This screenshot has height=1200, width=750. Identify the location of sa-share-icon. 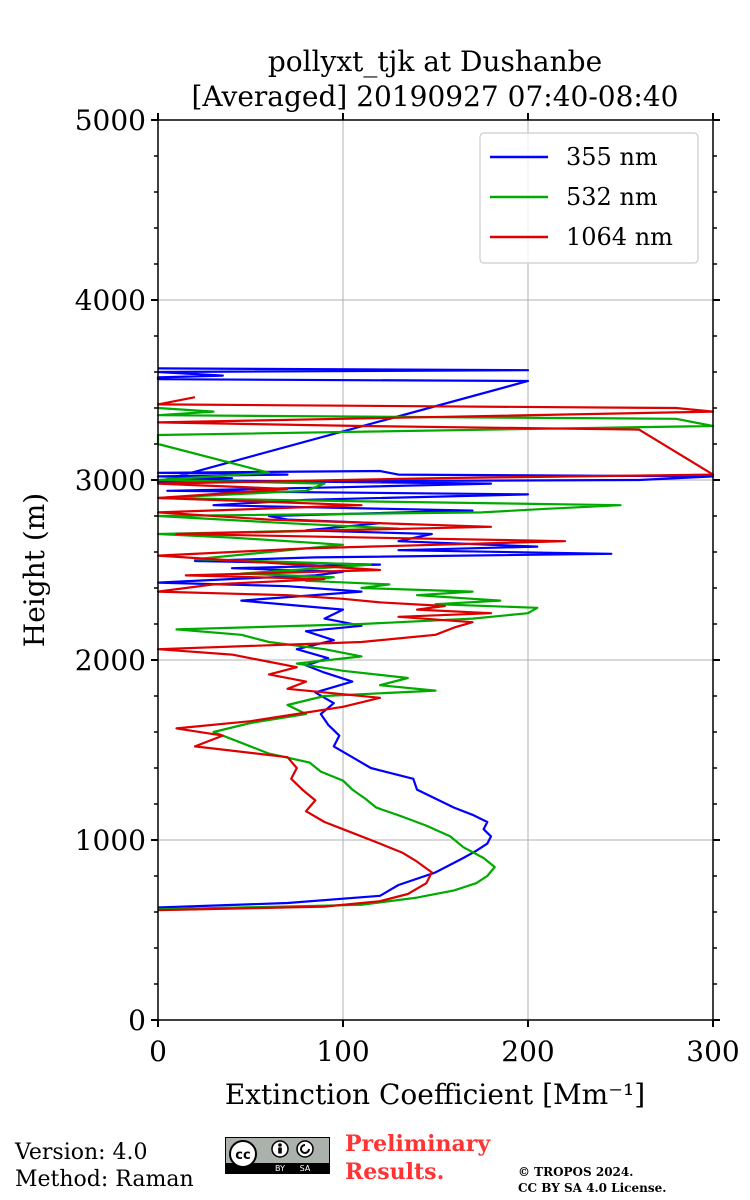
(305, 1149).